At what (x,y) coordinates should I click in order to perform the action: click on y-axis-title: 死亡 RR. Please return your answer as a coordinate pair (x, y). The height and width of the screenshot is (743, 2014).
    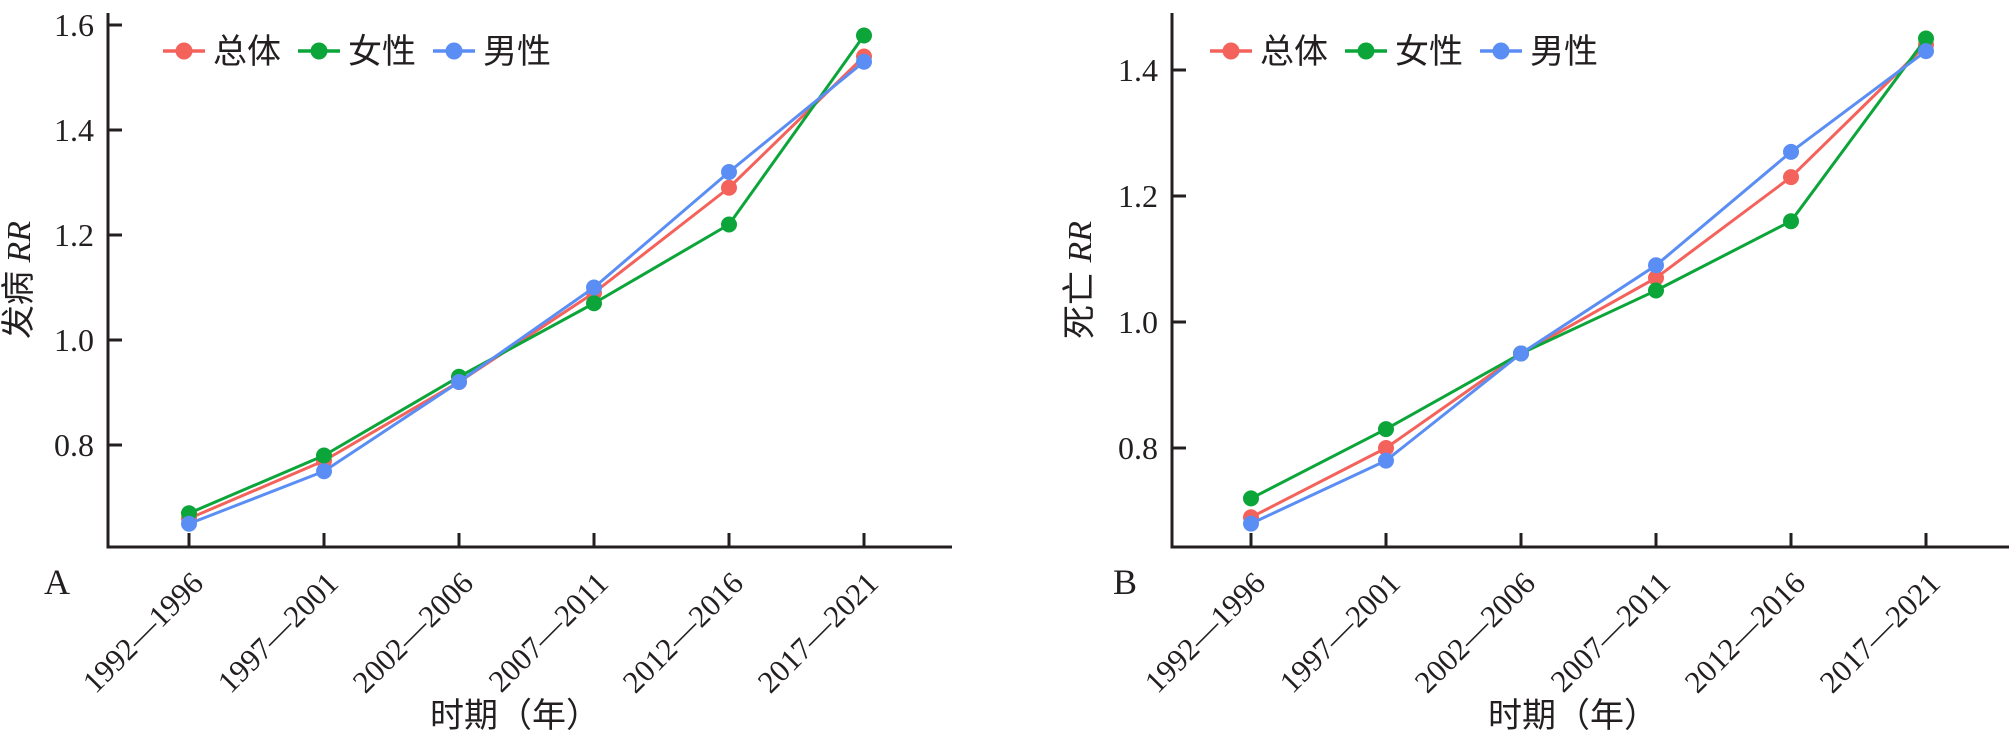
    Looking at the image, I should click on (1080, 280).